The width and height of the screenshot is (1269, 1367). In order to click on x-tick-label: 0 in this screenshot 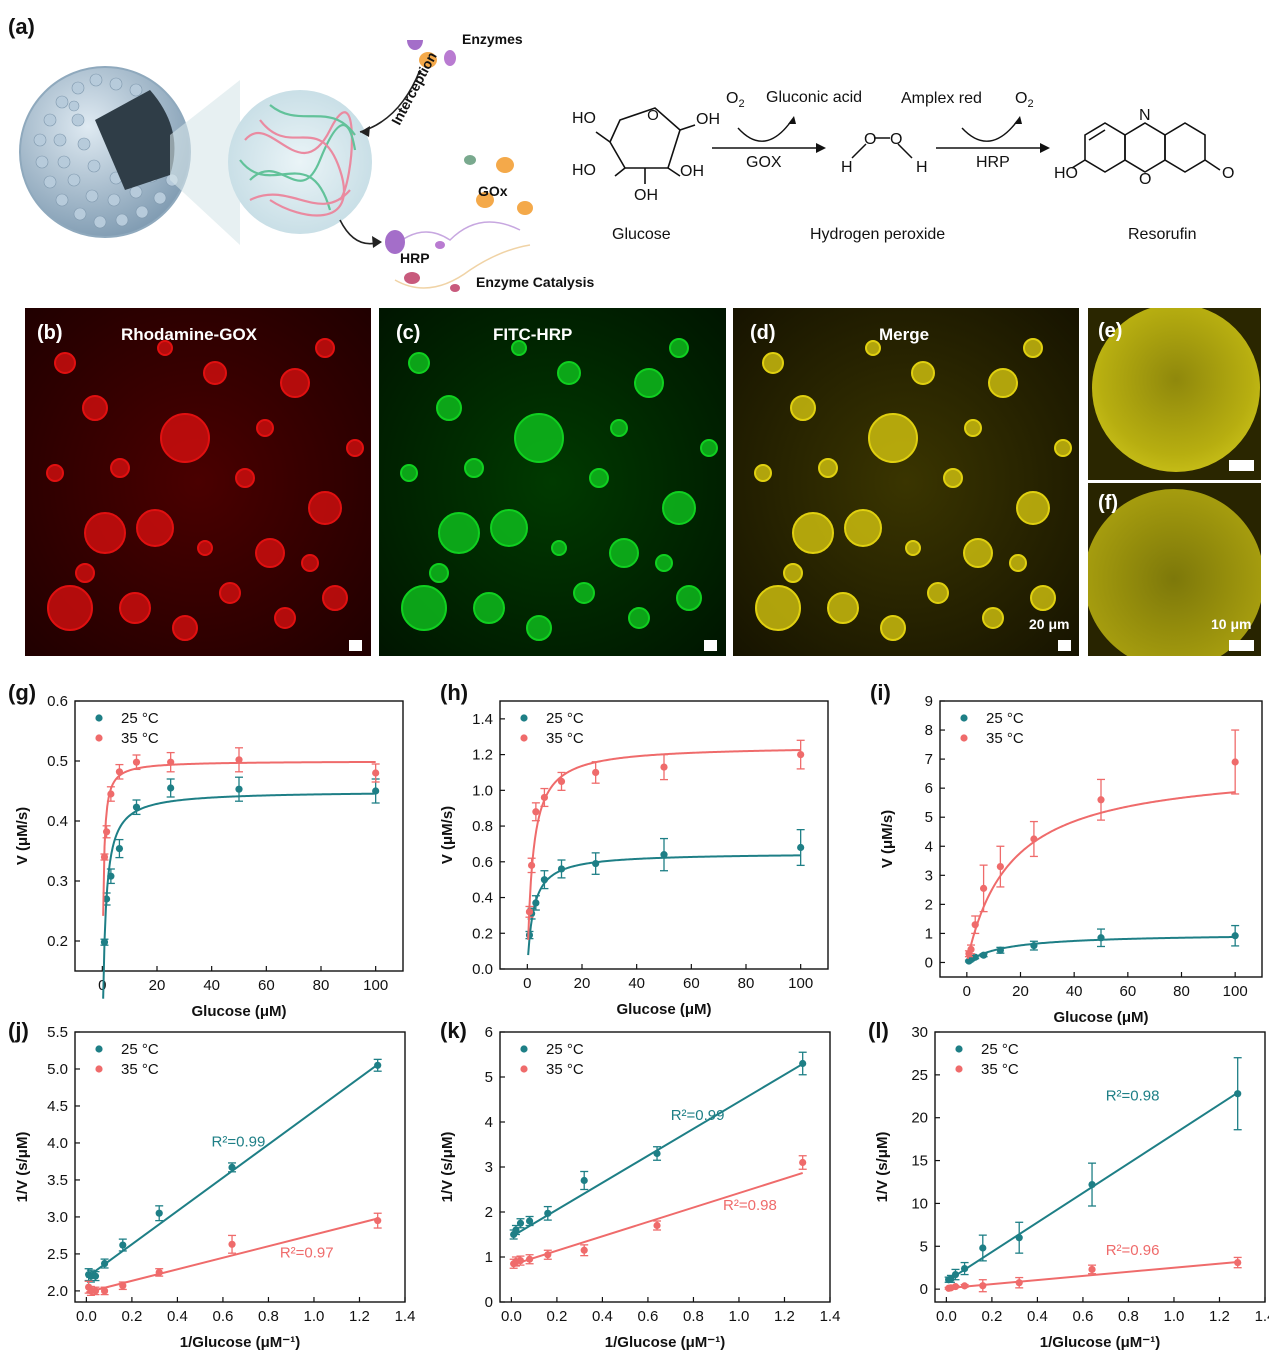, I will do `click(102, 985)`.